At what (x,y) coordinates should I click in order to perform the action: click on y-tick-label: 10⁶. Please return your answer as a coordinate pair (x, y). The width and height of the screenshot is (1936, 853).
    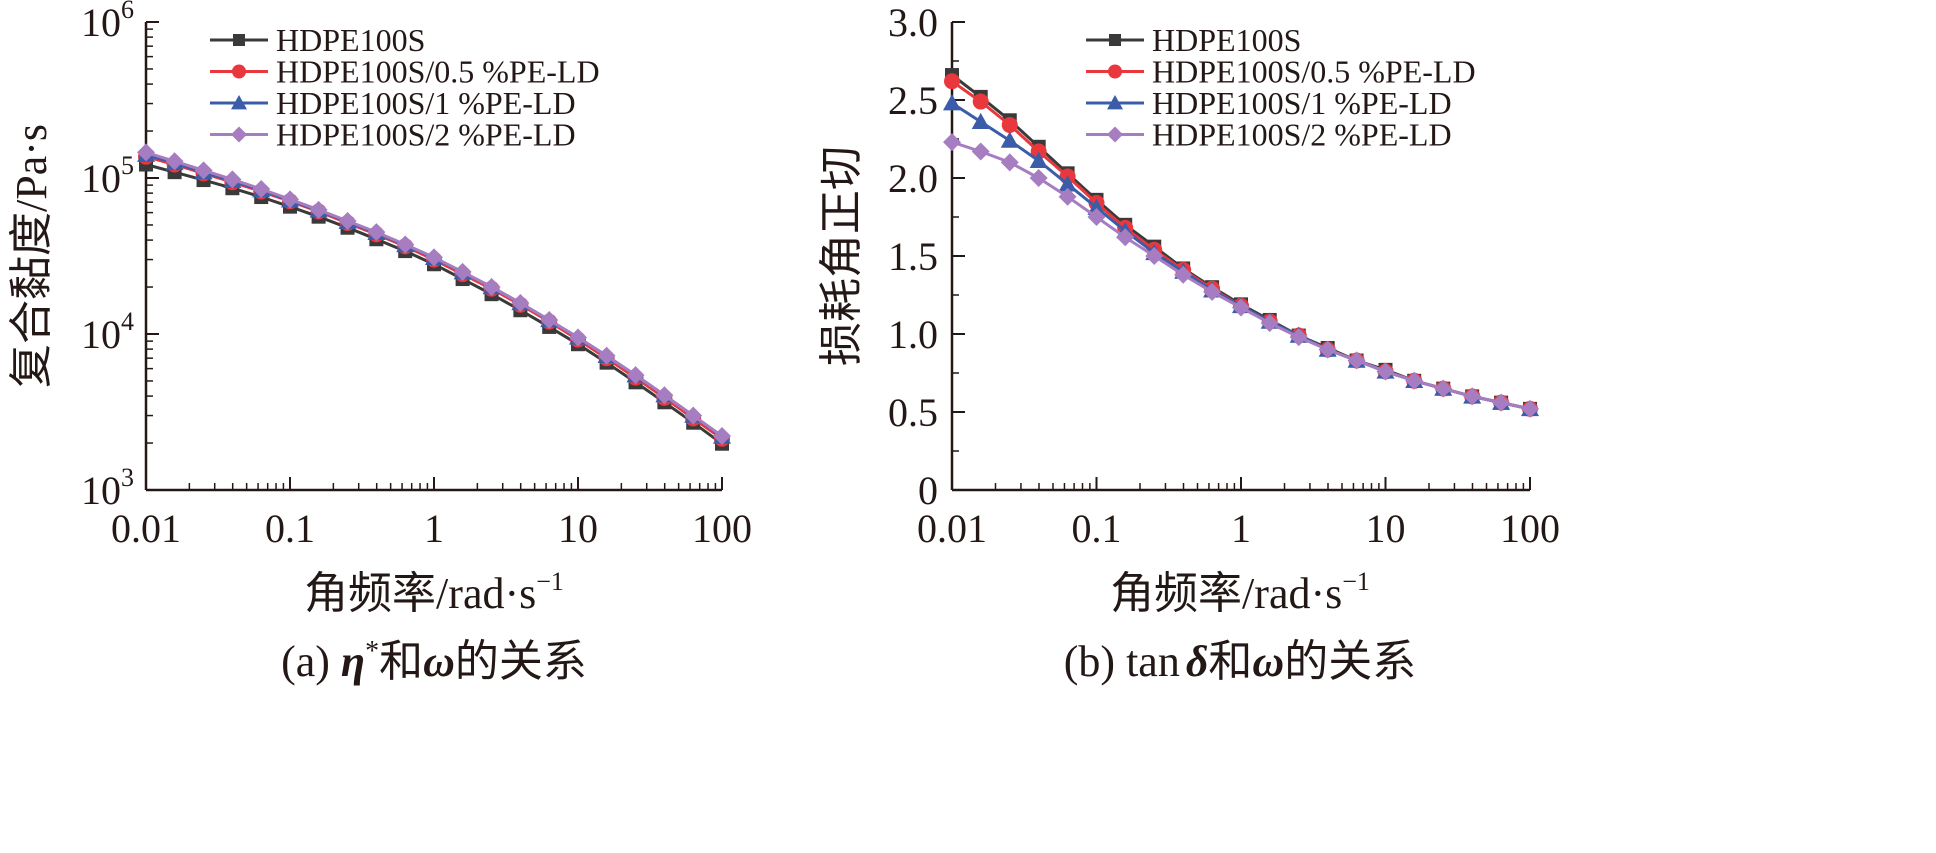
    Looking at the image, I should click on (107, 22).